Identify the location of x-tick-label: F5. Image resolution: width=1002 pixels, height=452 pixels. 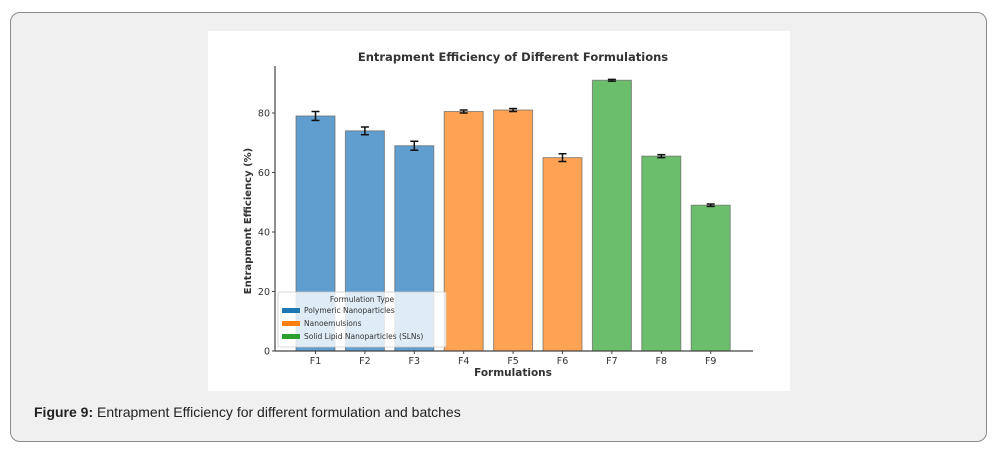
(513, 361).